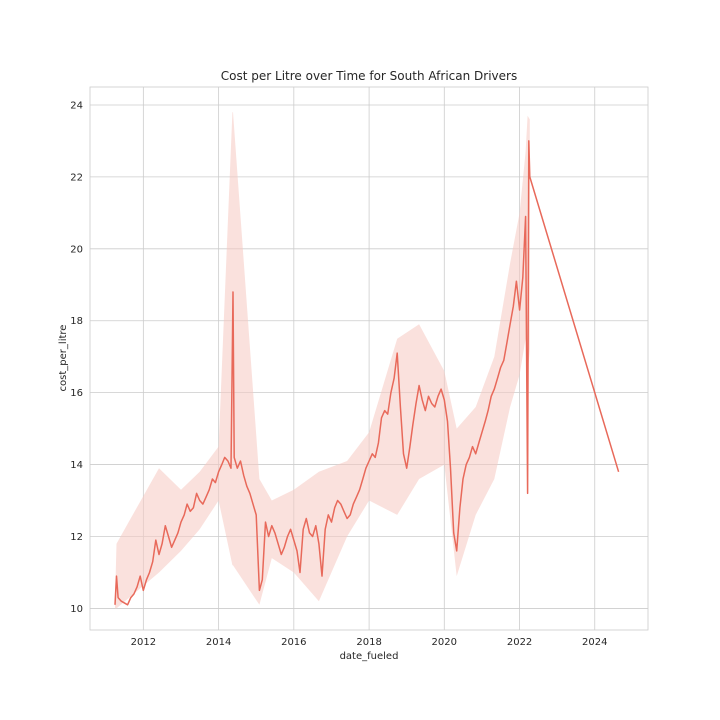 The width and height of the screenshot is (720, 720). Describe the element at coordinates (76, 249) in the screenshot. I see `y-tick-label: 20` at that location.